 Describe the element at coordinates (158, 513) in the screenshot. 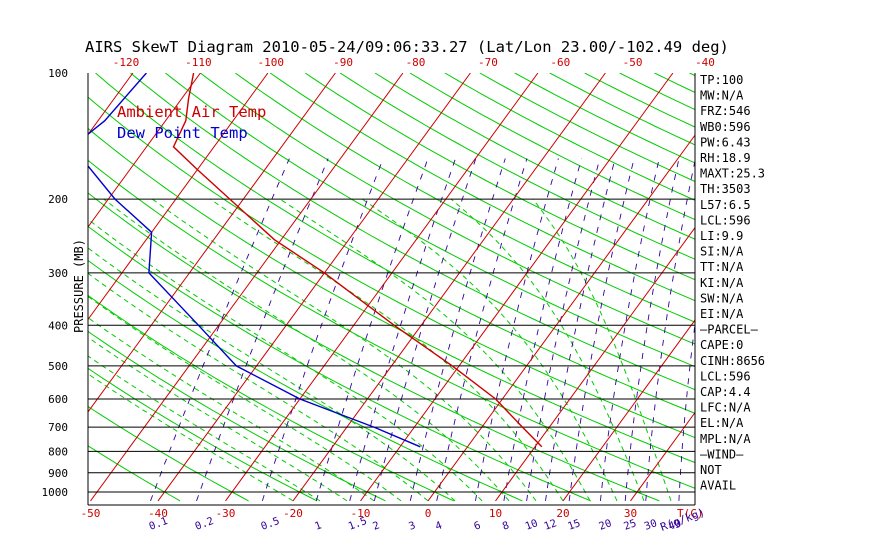

I see `temp-tick-label: -40` at that location.